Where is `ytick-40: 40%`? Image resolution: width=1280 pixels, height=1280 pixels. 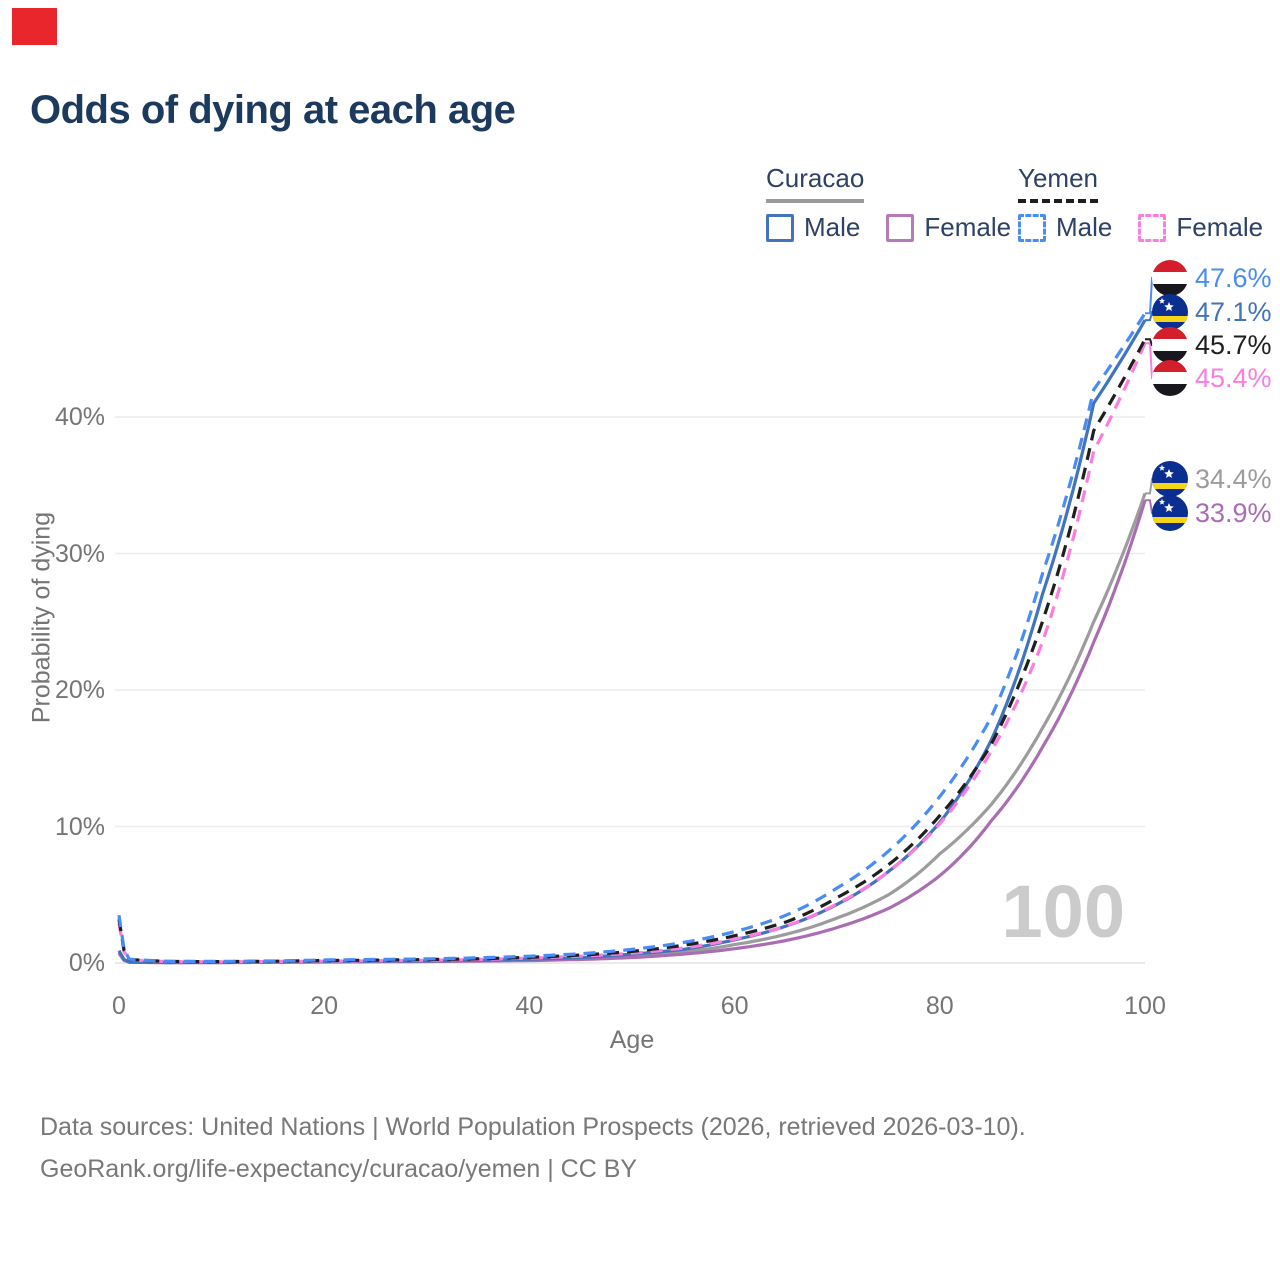
ytick-40: 40% is located at coordinates (79, 417).